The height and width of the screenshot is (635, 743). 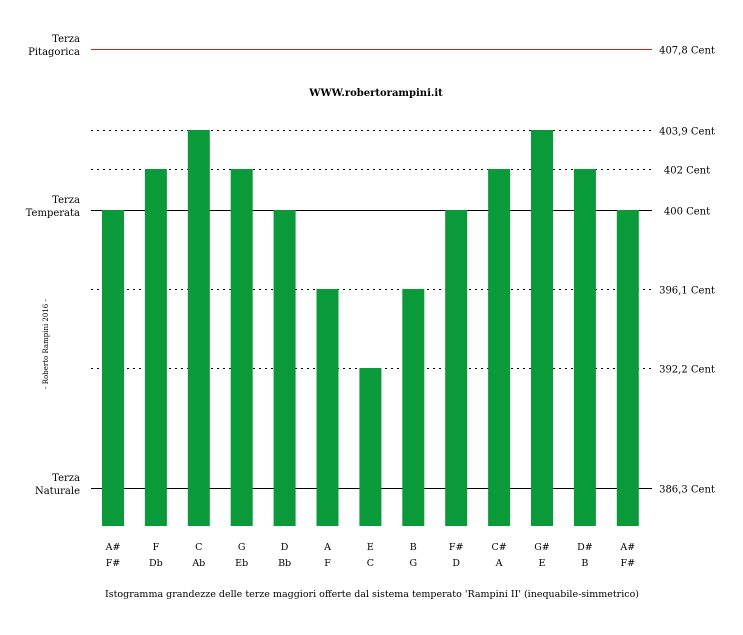 I want to click on category-top-label: F, so click(x=156, y=547).